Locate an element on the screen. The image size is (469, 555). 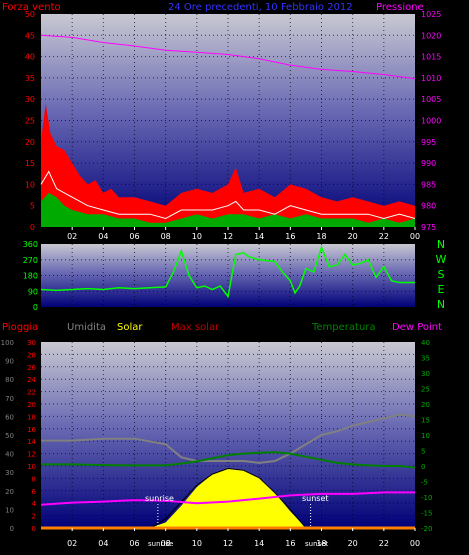
sunset-label: sunset is located at coordinates (315, 498).